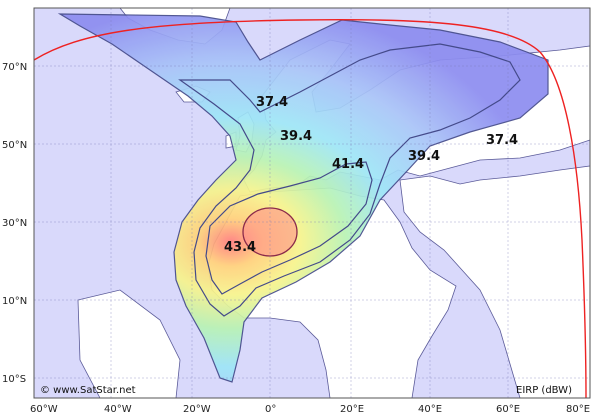 The width and height of the screenshot is (600, 416). What do you see at coordinates (14, 223) in the screenshot?
I see `lat-label-30n: 30°N` at bounding box center [14, 223].